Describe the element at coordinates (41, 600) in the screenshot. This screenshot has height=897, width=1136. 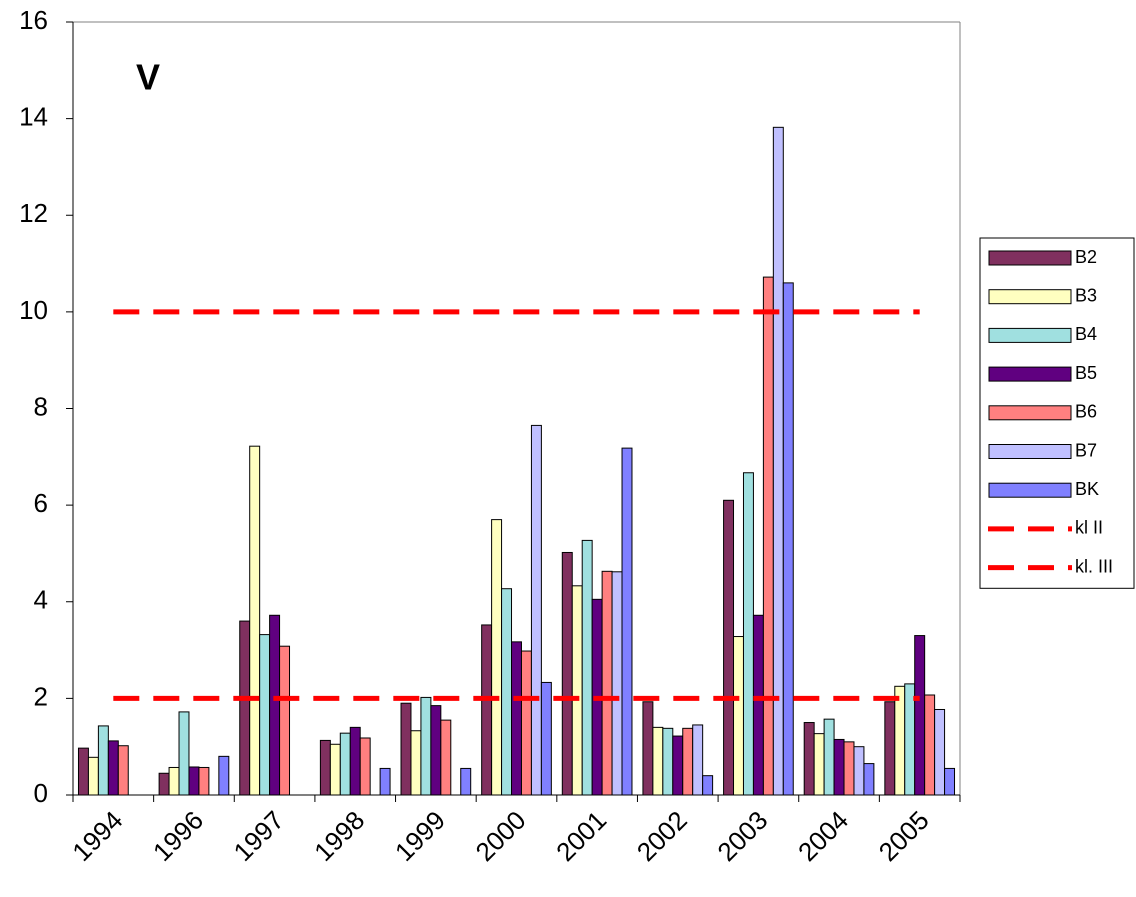
I see `y-tick-label: 4` at that location.